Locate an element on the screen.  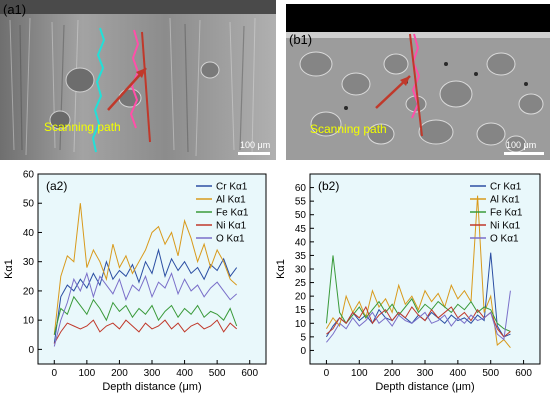
panel-label: (b2) is located at coordinates (328, 186).